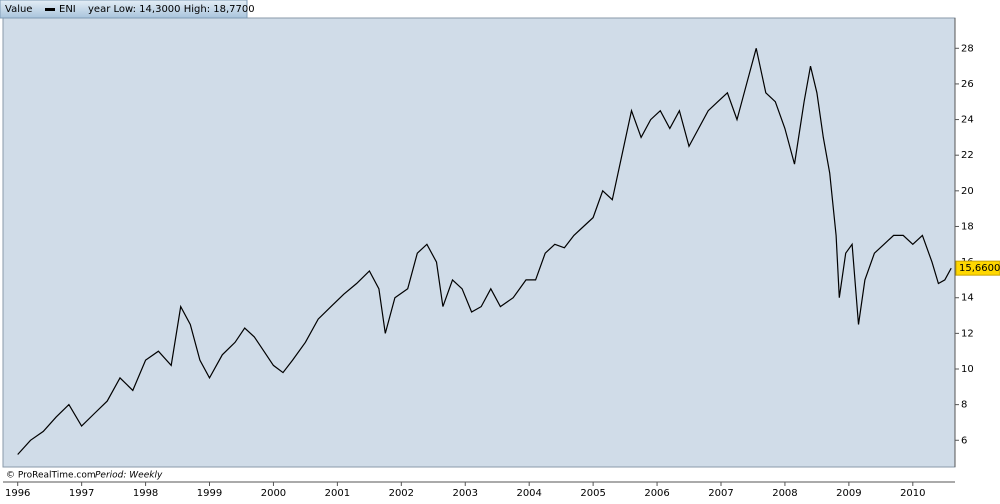 This screenshot has width=1000, height=504. I want to click on footer-period: Period: Weekly, so click(129, 476).